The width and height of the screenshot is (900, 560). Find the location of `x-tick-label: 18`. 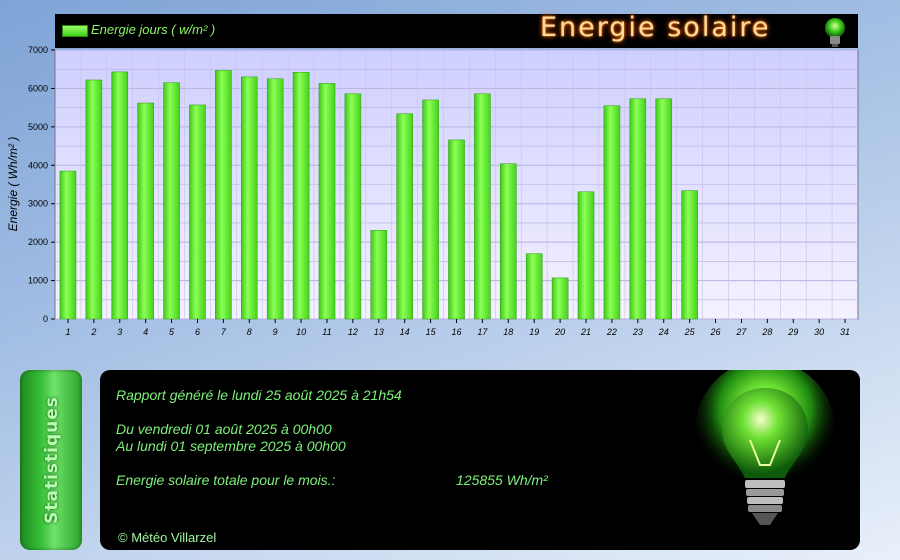

x-tick-label: 18 is located at coordinates (508, 332).